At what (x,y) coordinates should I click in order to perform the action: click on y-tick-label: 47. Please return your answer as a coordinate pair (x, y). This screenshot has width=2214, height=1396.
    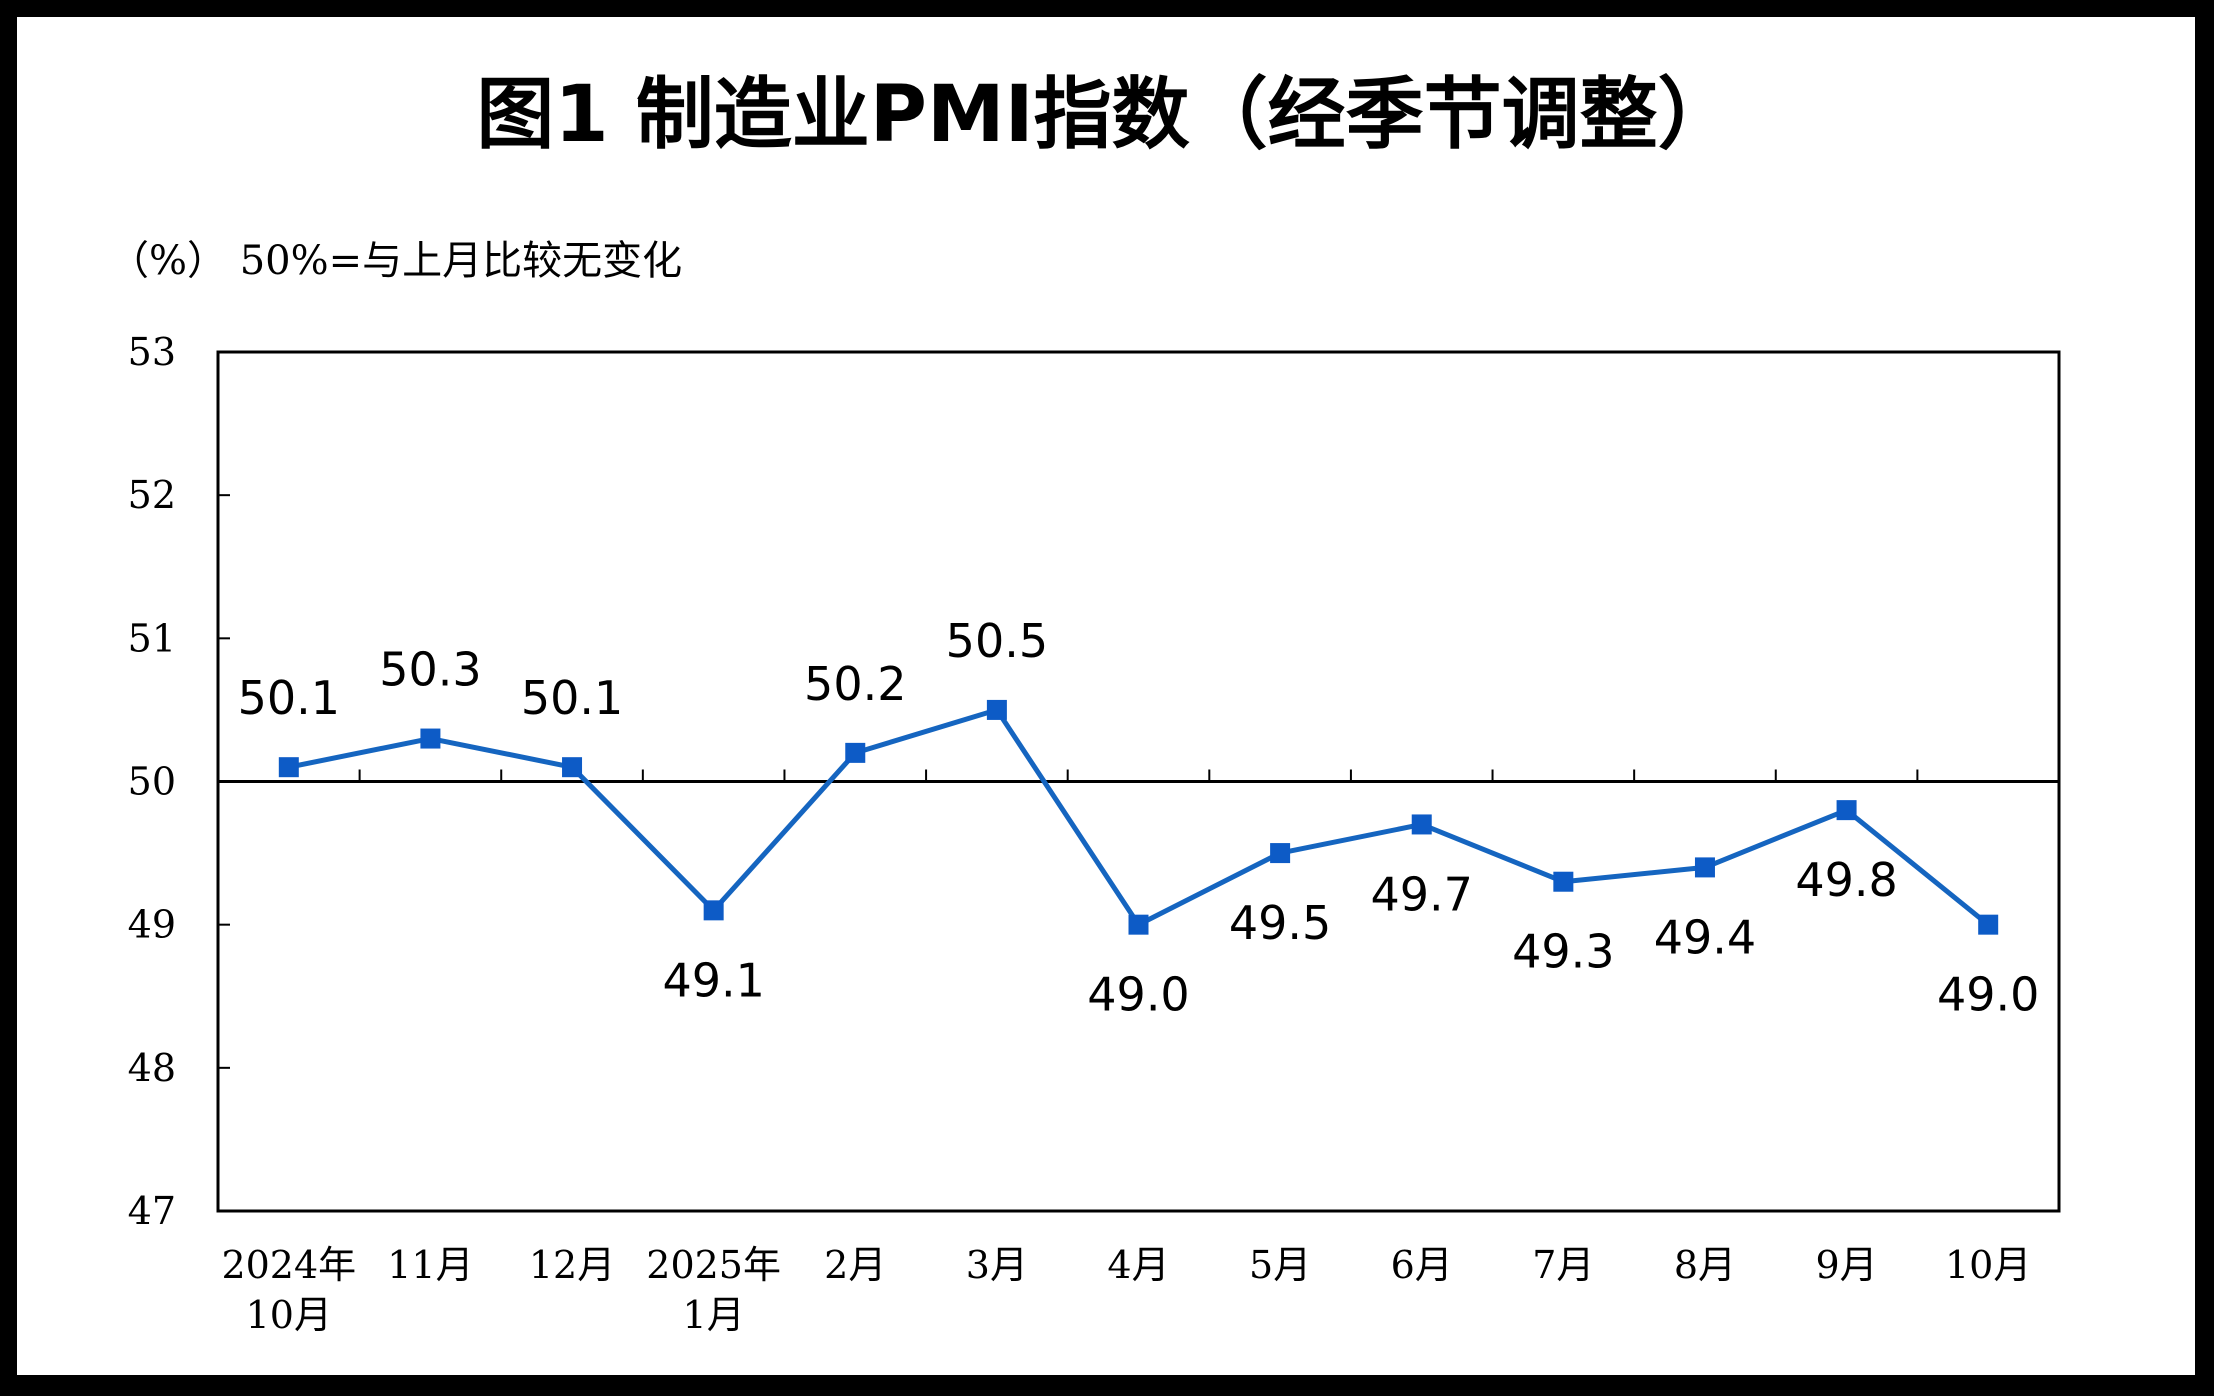
    Looking at the image, I should click on (152, 1211).